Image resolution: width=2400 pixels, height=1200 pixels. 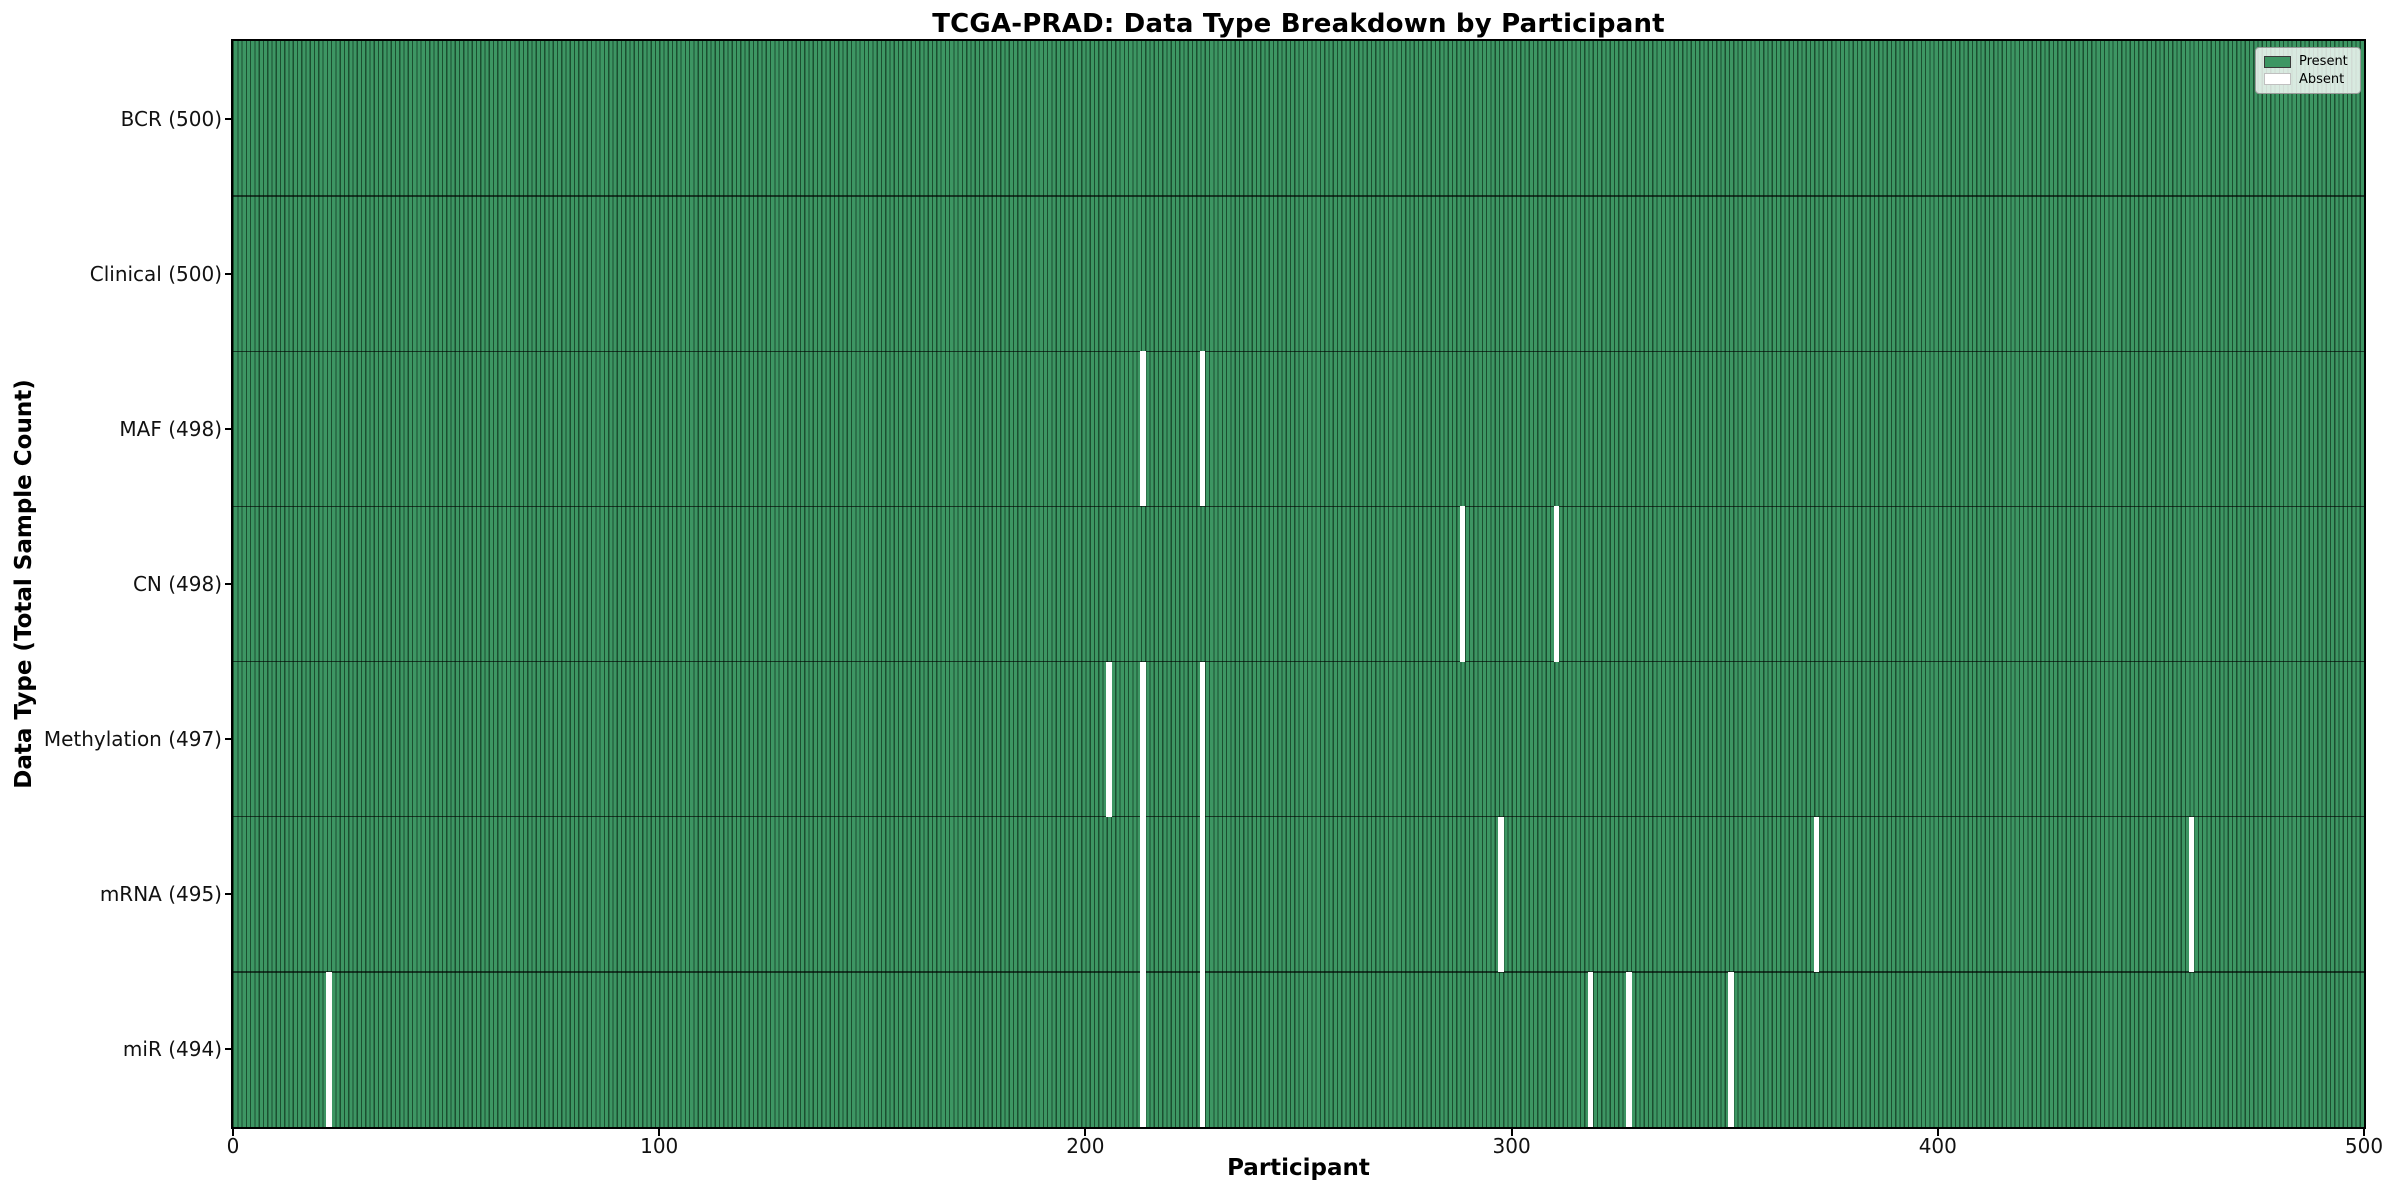 I want to click on legend-entry-absent: Absent, so click(x=2308, y=79).